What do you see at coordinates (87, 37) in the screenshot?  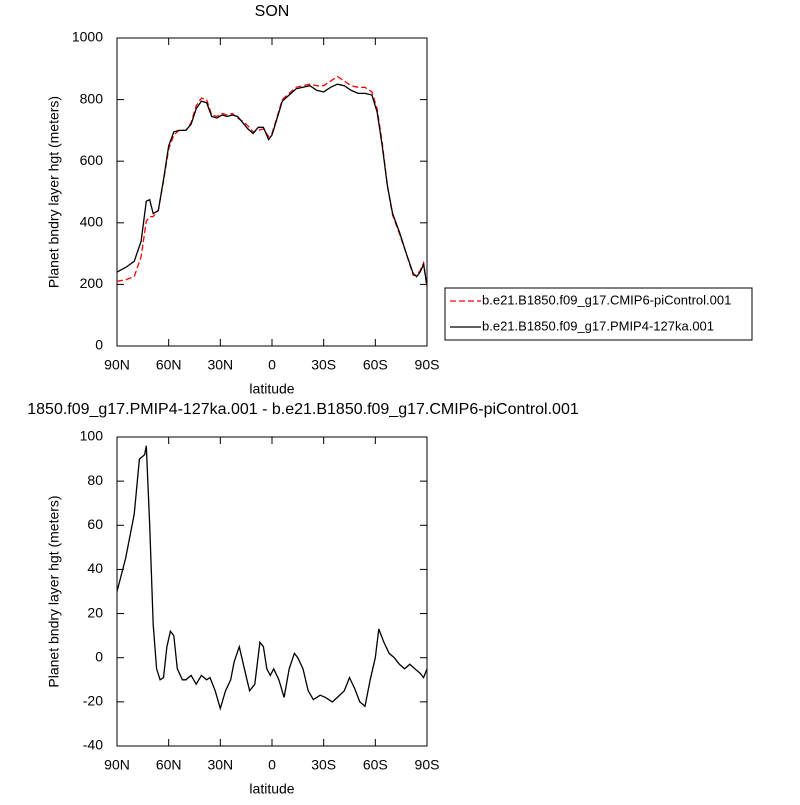 I see `y-tick-label: 1000` at bounding box center [87, 37].